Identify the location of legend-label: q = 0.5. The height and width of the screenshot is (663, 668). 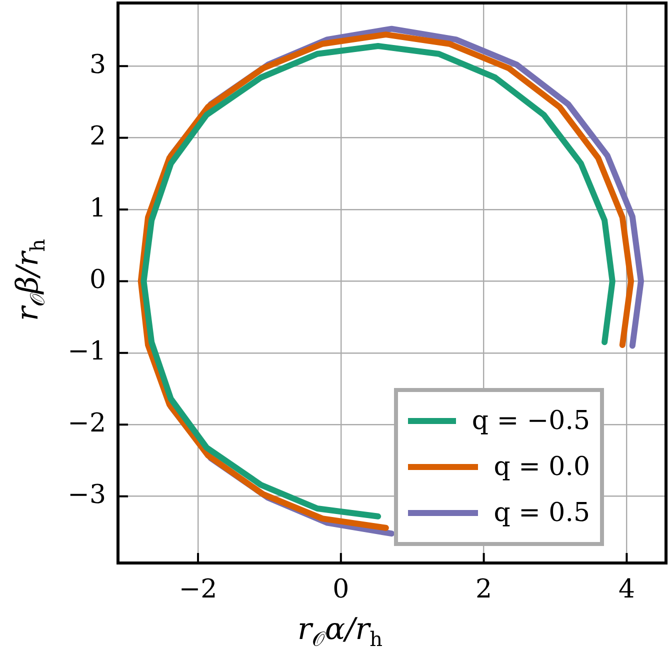
(542, 513).